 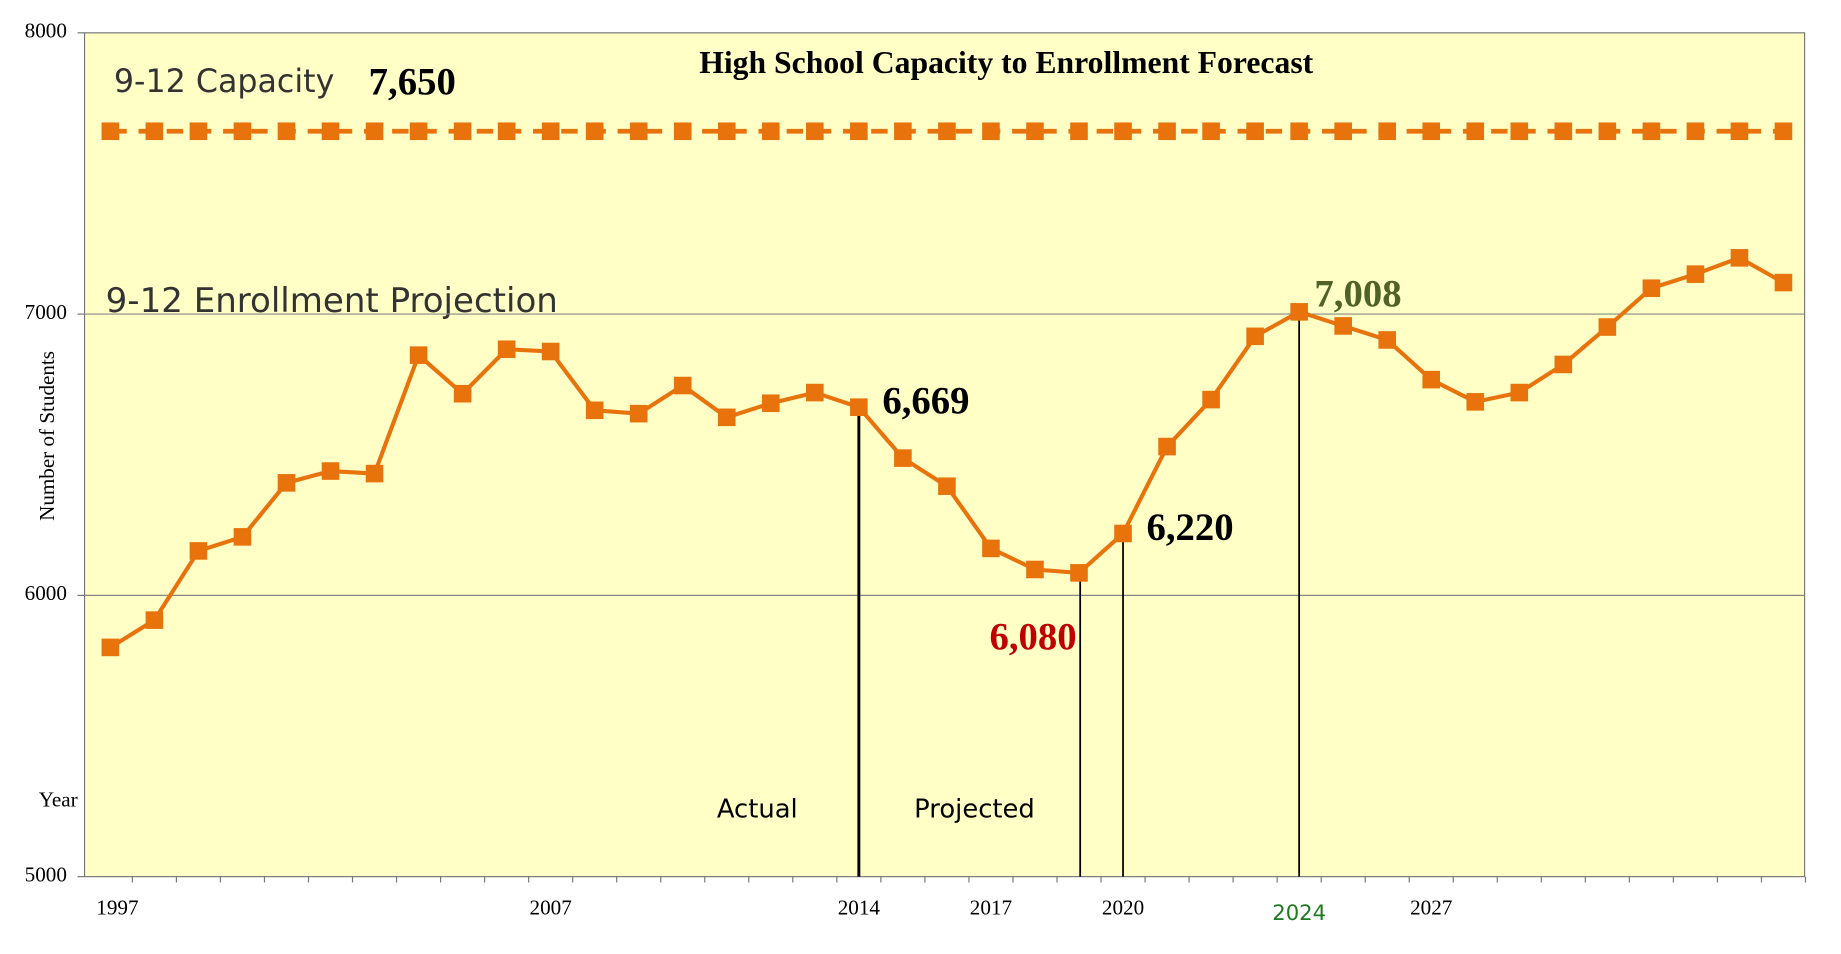 What do you see at coordinates (1431, 907) in the screenshot?
I see `x-tick-label: 2027` at bounding box center [1431, 907].